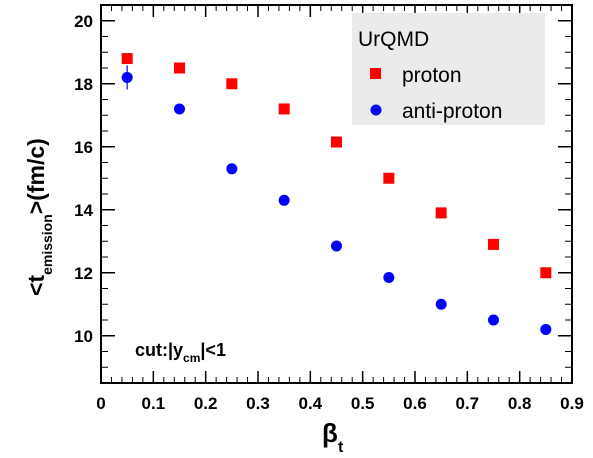 The height and width of the screenshot is (458, 593). I want to click on x-tick-label: 0.1, so click(154, 403).